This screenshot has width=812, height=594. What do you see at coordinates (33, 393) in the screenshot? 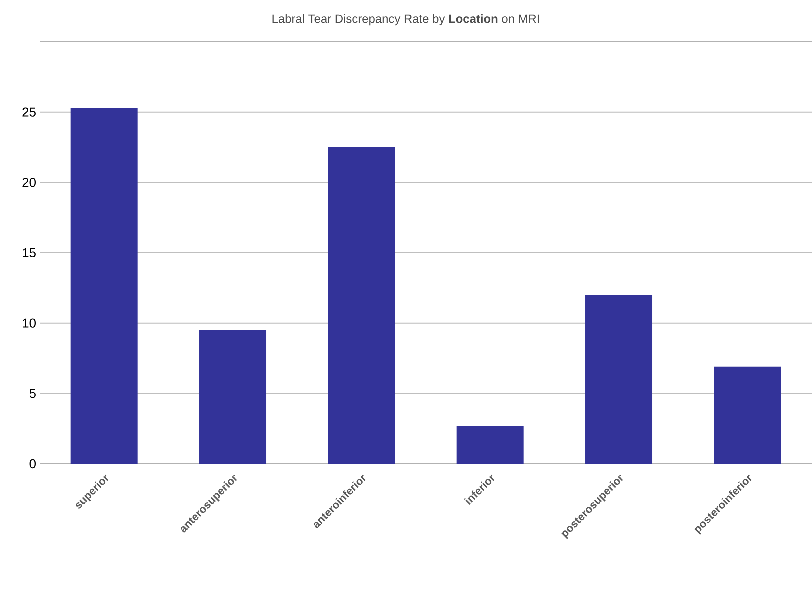
I see `y-tick-label: 5` at bounding box center [33, 393].